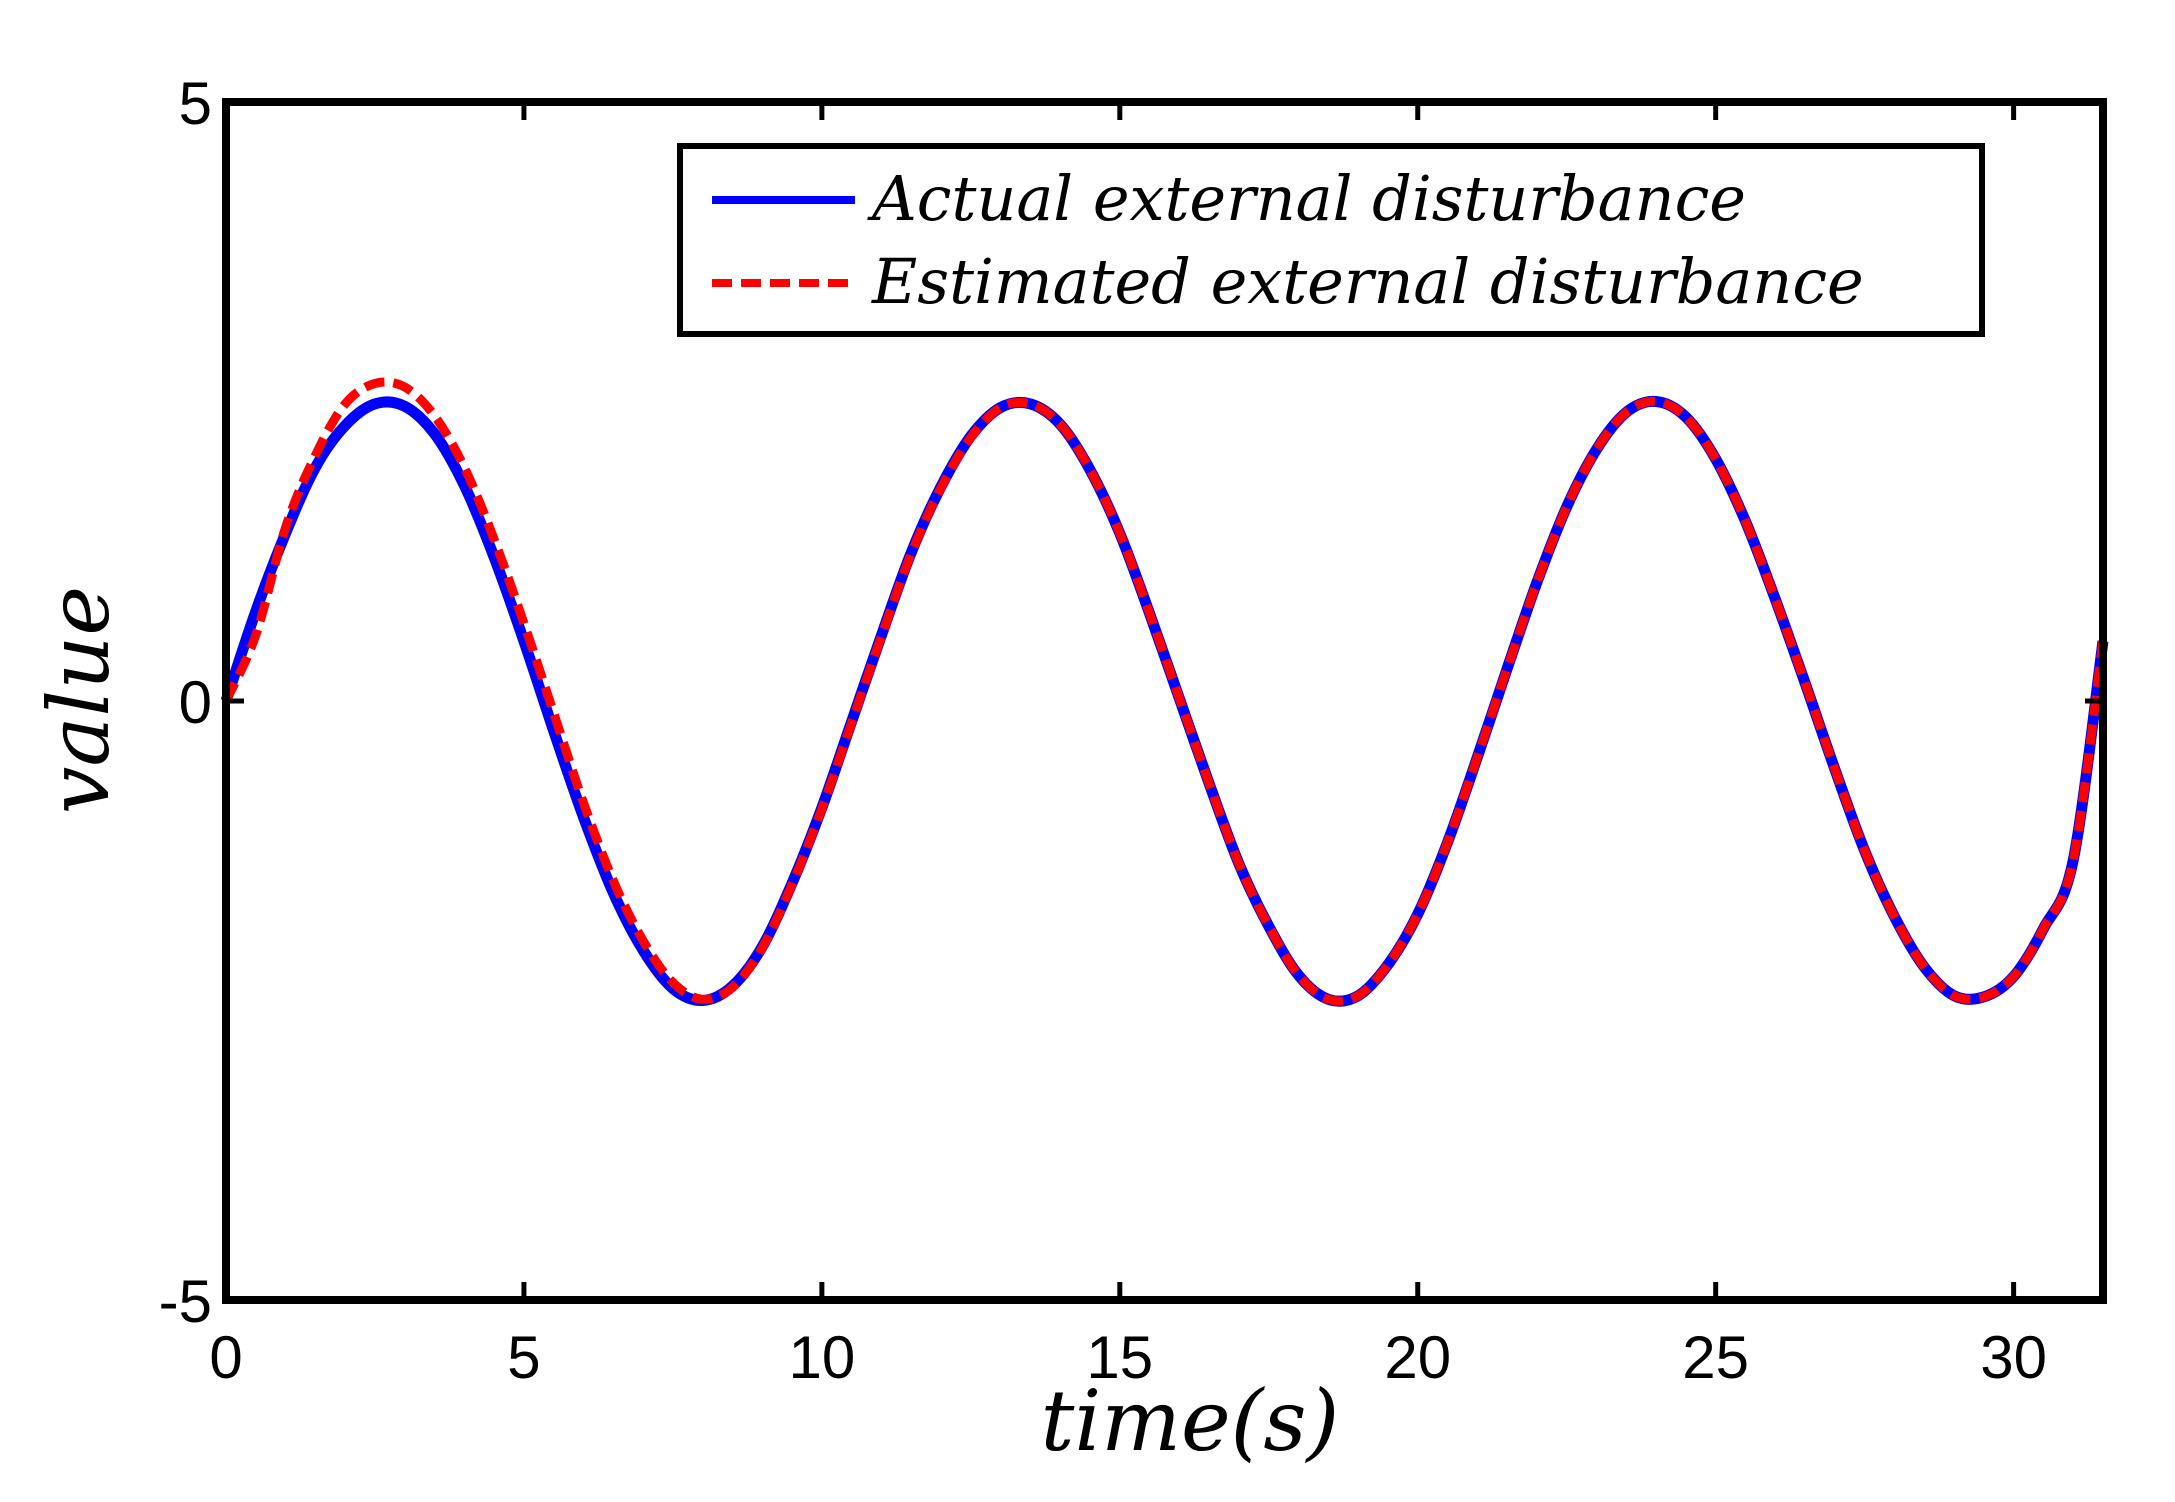  I want to click on x-tick-label: 5, so click(523, 1357).